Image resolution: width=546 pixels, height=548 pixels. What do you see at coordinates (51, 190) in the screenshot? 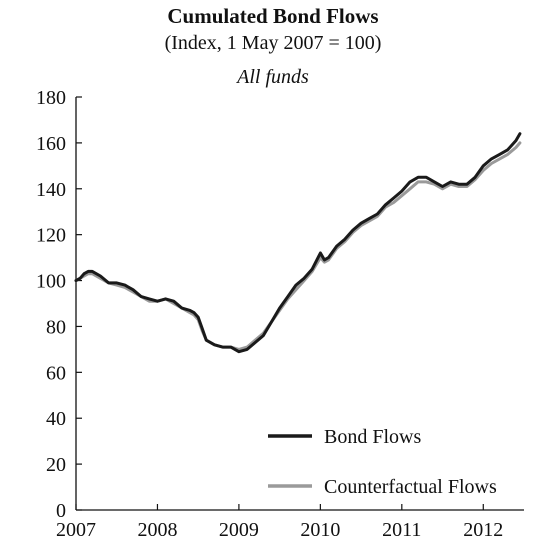
I see `y-tick-label: 140` at bounding box center [51, 190].